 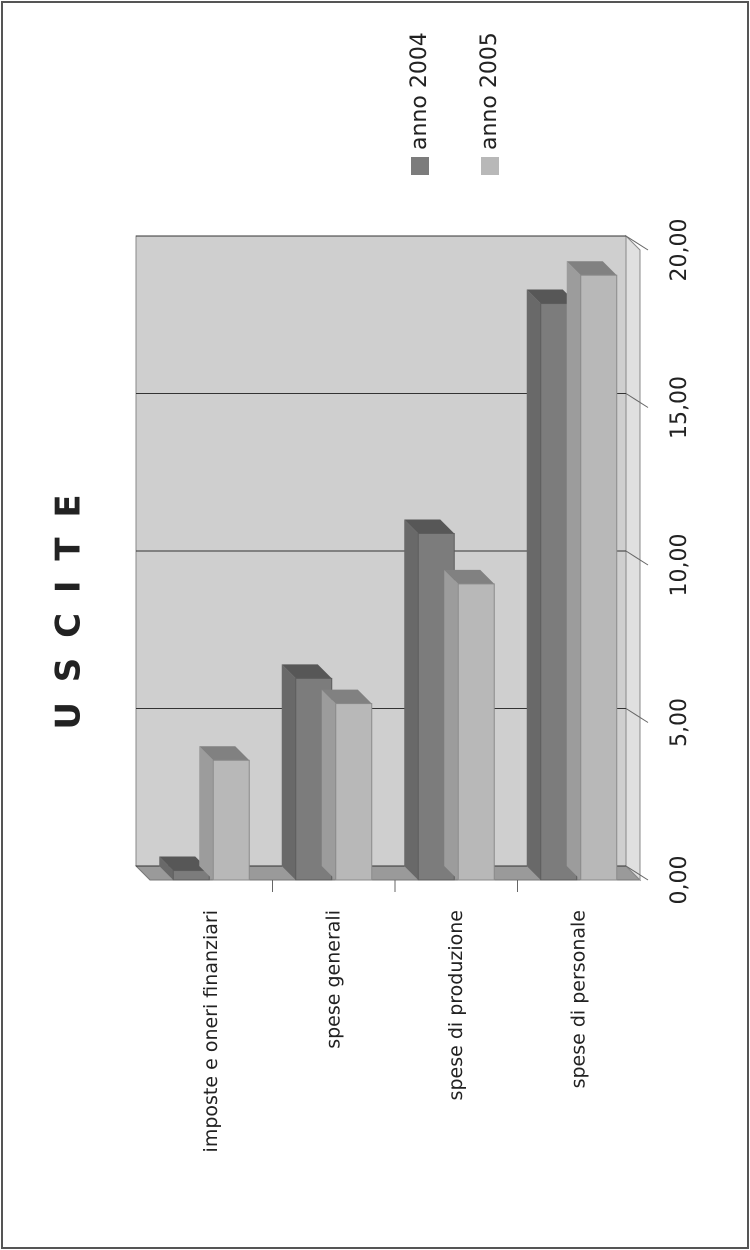 I want to click on chart-title: U S C I T E, so click(x=69, y=609).